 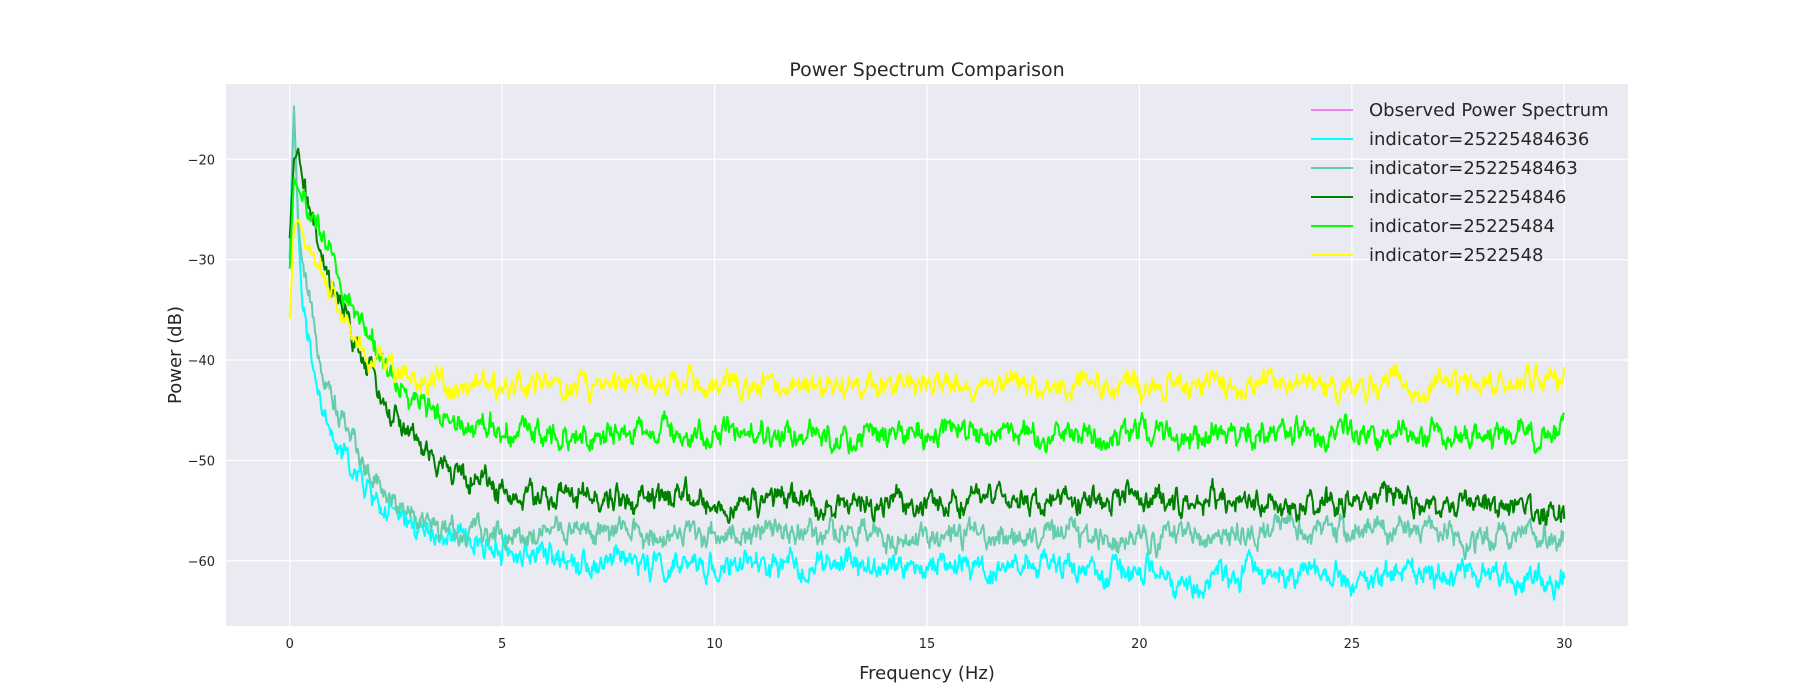 I want to click on y-tick-label: −60, so click(x=201, y=562).